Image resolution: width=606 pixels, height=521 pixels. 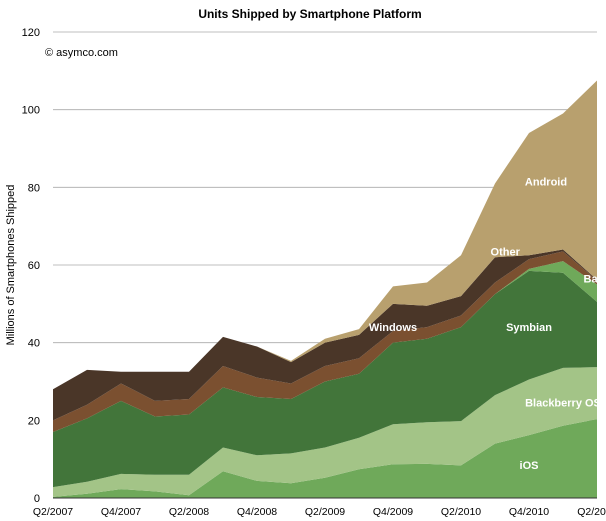 I want to click on series-label: Bada, so click(x=595, y=279).